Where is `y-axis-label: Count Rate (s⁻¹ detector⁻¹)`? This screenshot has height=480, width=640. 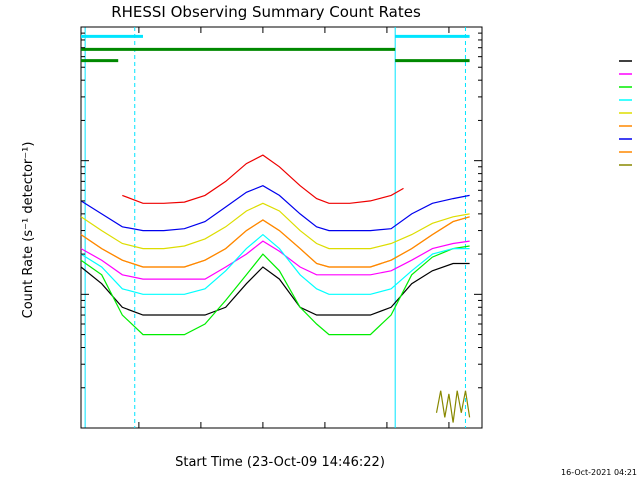 y-axis-label: Count Rate (s⁻¹ detector⁻¹) is located at coordinates (28, 230).